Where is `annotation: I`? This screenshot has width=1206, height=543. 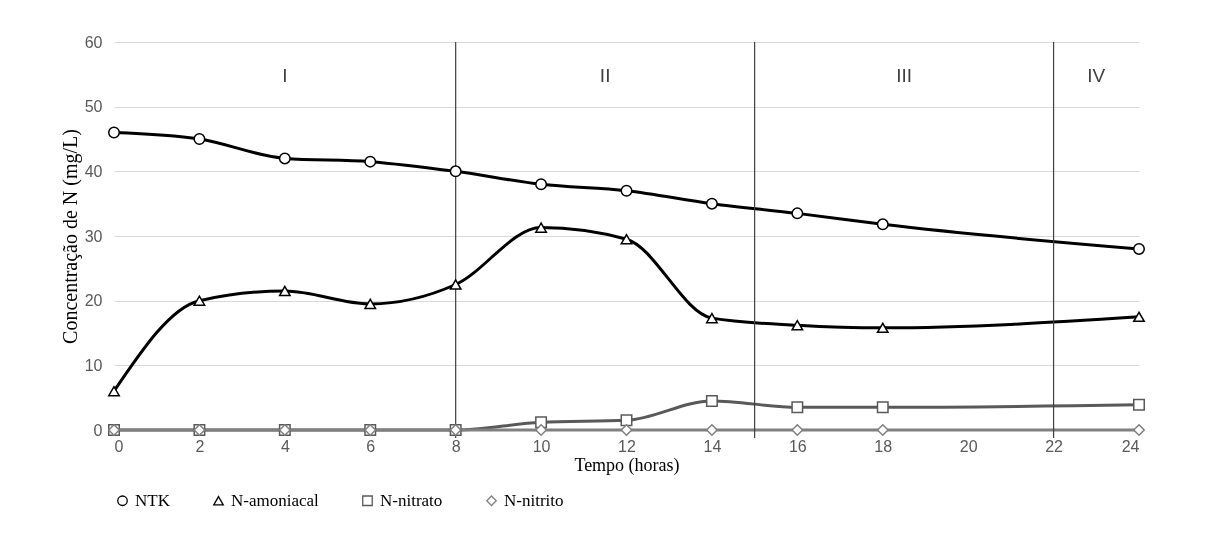
annotation: I is located at coordinates (285, 75).